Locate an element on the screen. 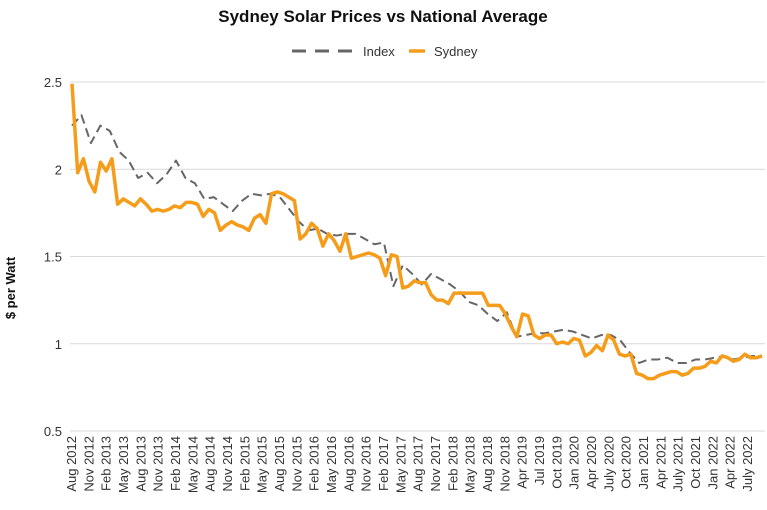 Image resolution: width=767 pixels, height=510 pixels. x-tick-label: Aug 2013 is located at coordinates (140, 464).